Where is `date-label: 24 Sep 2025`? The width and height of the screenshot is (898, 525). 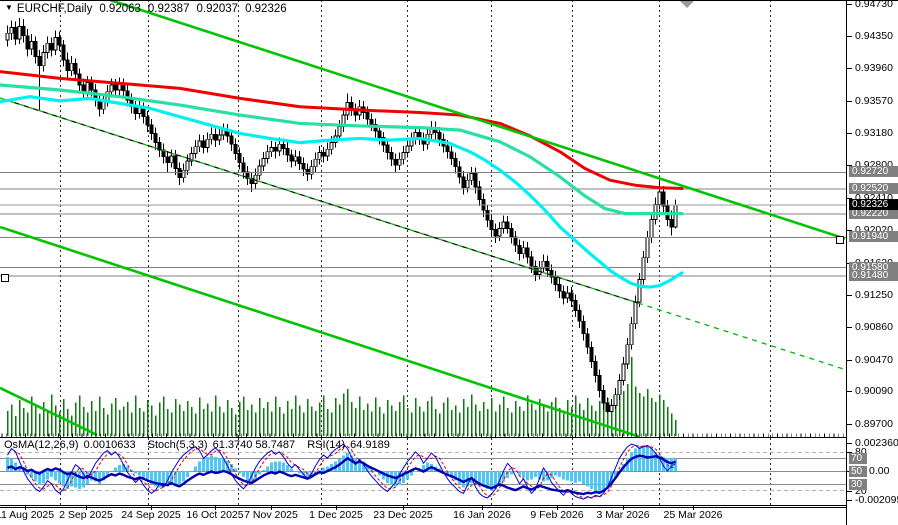 date-label: 24 Sep 2025 is located at coordinates (151, 515).